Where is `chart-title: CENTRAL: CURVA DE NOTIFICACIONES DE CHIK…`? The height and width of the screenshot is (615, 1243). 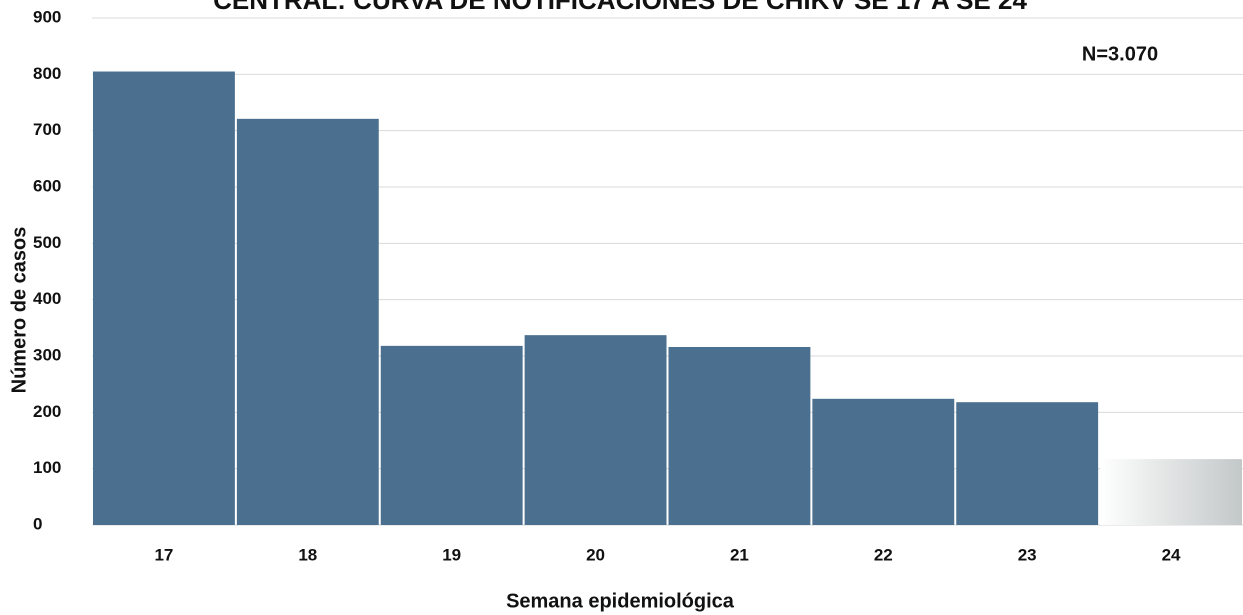 chart-title: CENTRAL: CURVA DE NOTIFICACIONES DE CHIK… is located at coordinates (620, 7).